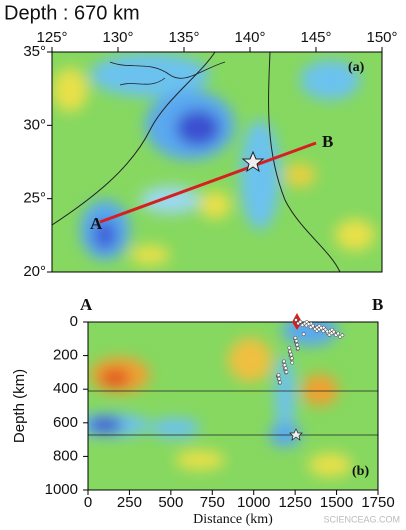 Image resolution: width=406 pixels, height=530 pixels. Describe the element at coordinates (74, 321) in the screenshot. I see `y-tick-label: 0` at that location.